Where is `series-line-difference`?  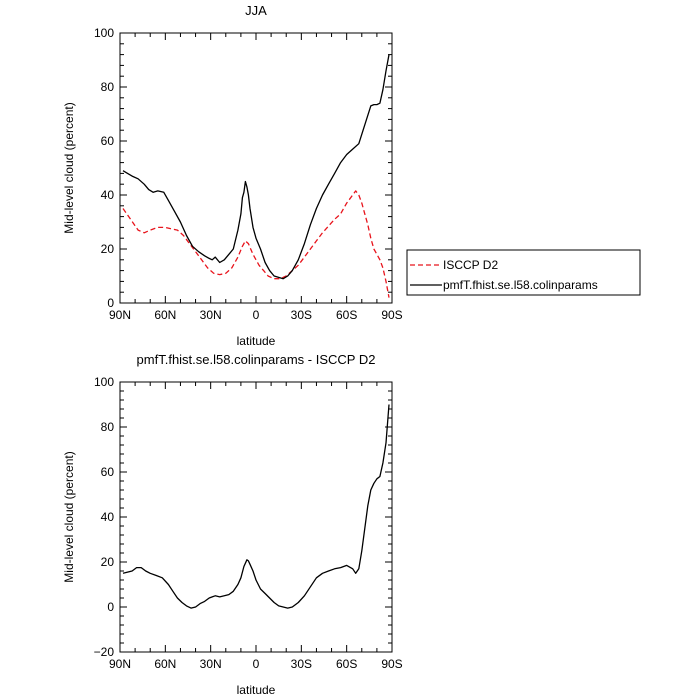
series-line-difference is located at coordinates (256, 506).